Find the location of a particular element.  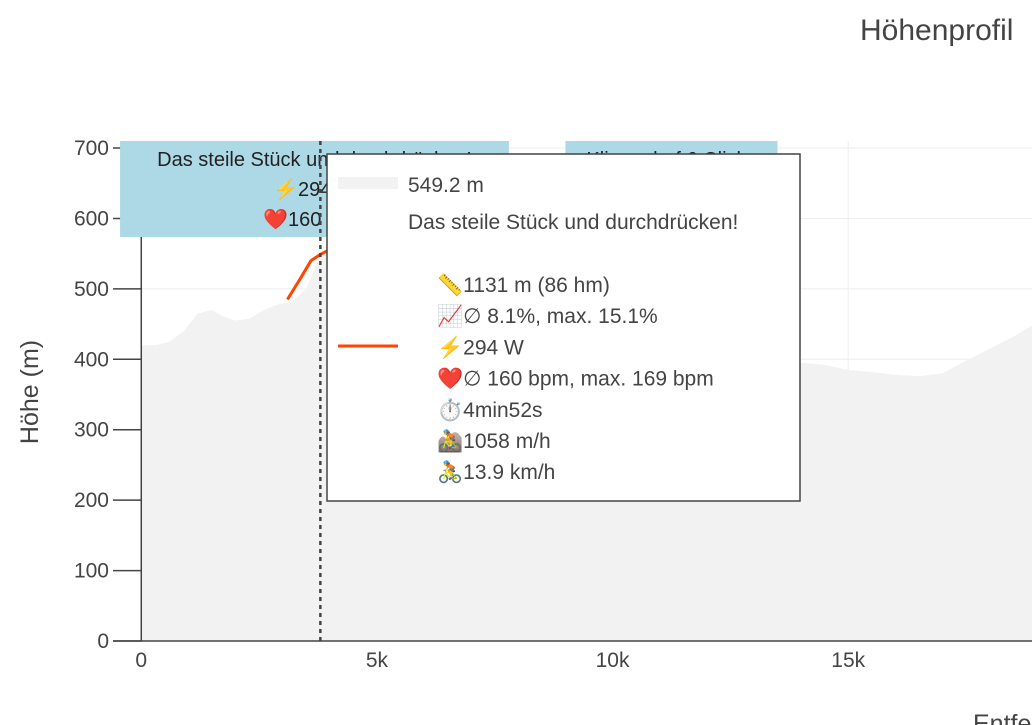

y-tick-label: 0 is located at coordinates (103, 641).